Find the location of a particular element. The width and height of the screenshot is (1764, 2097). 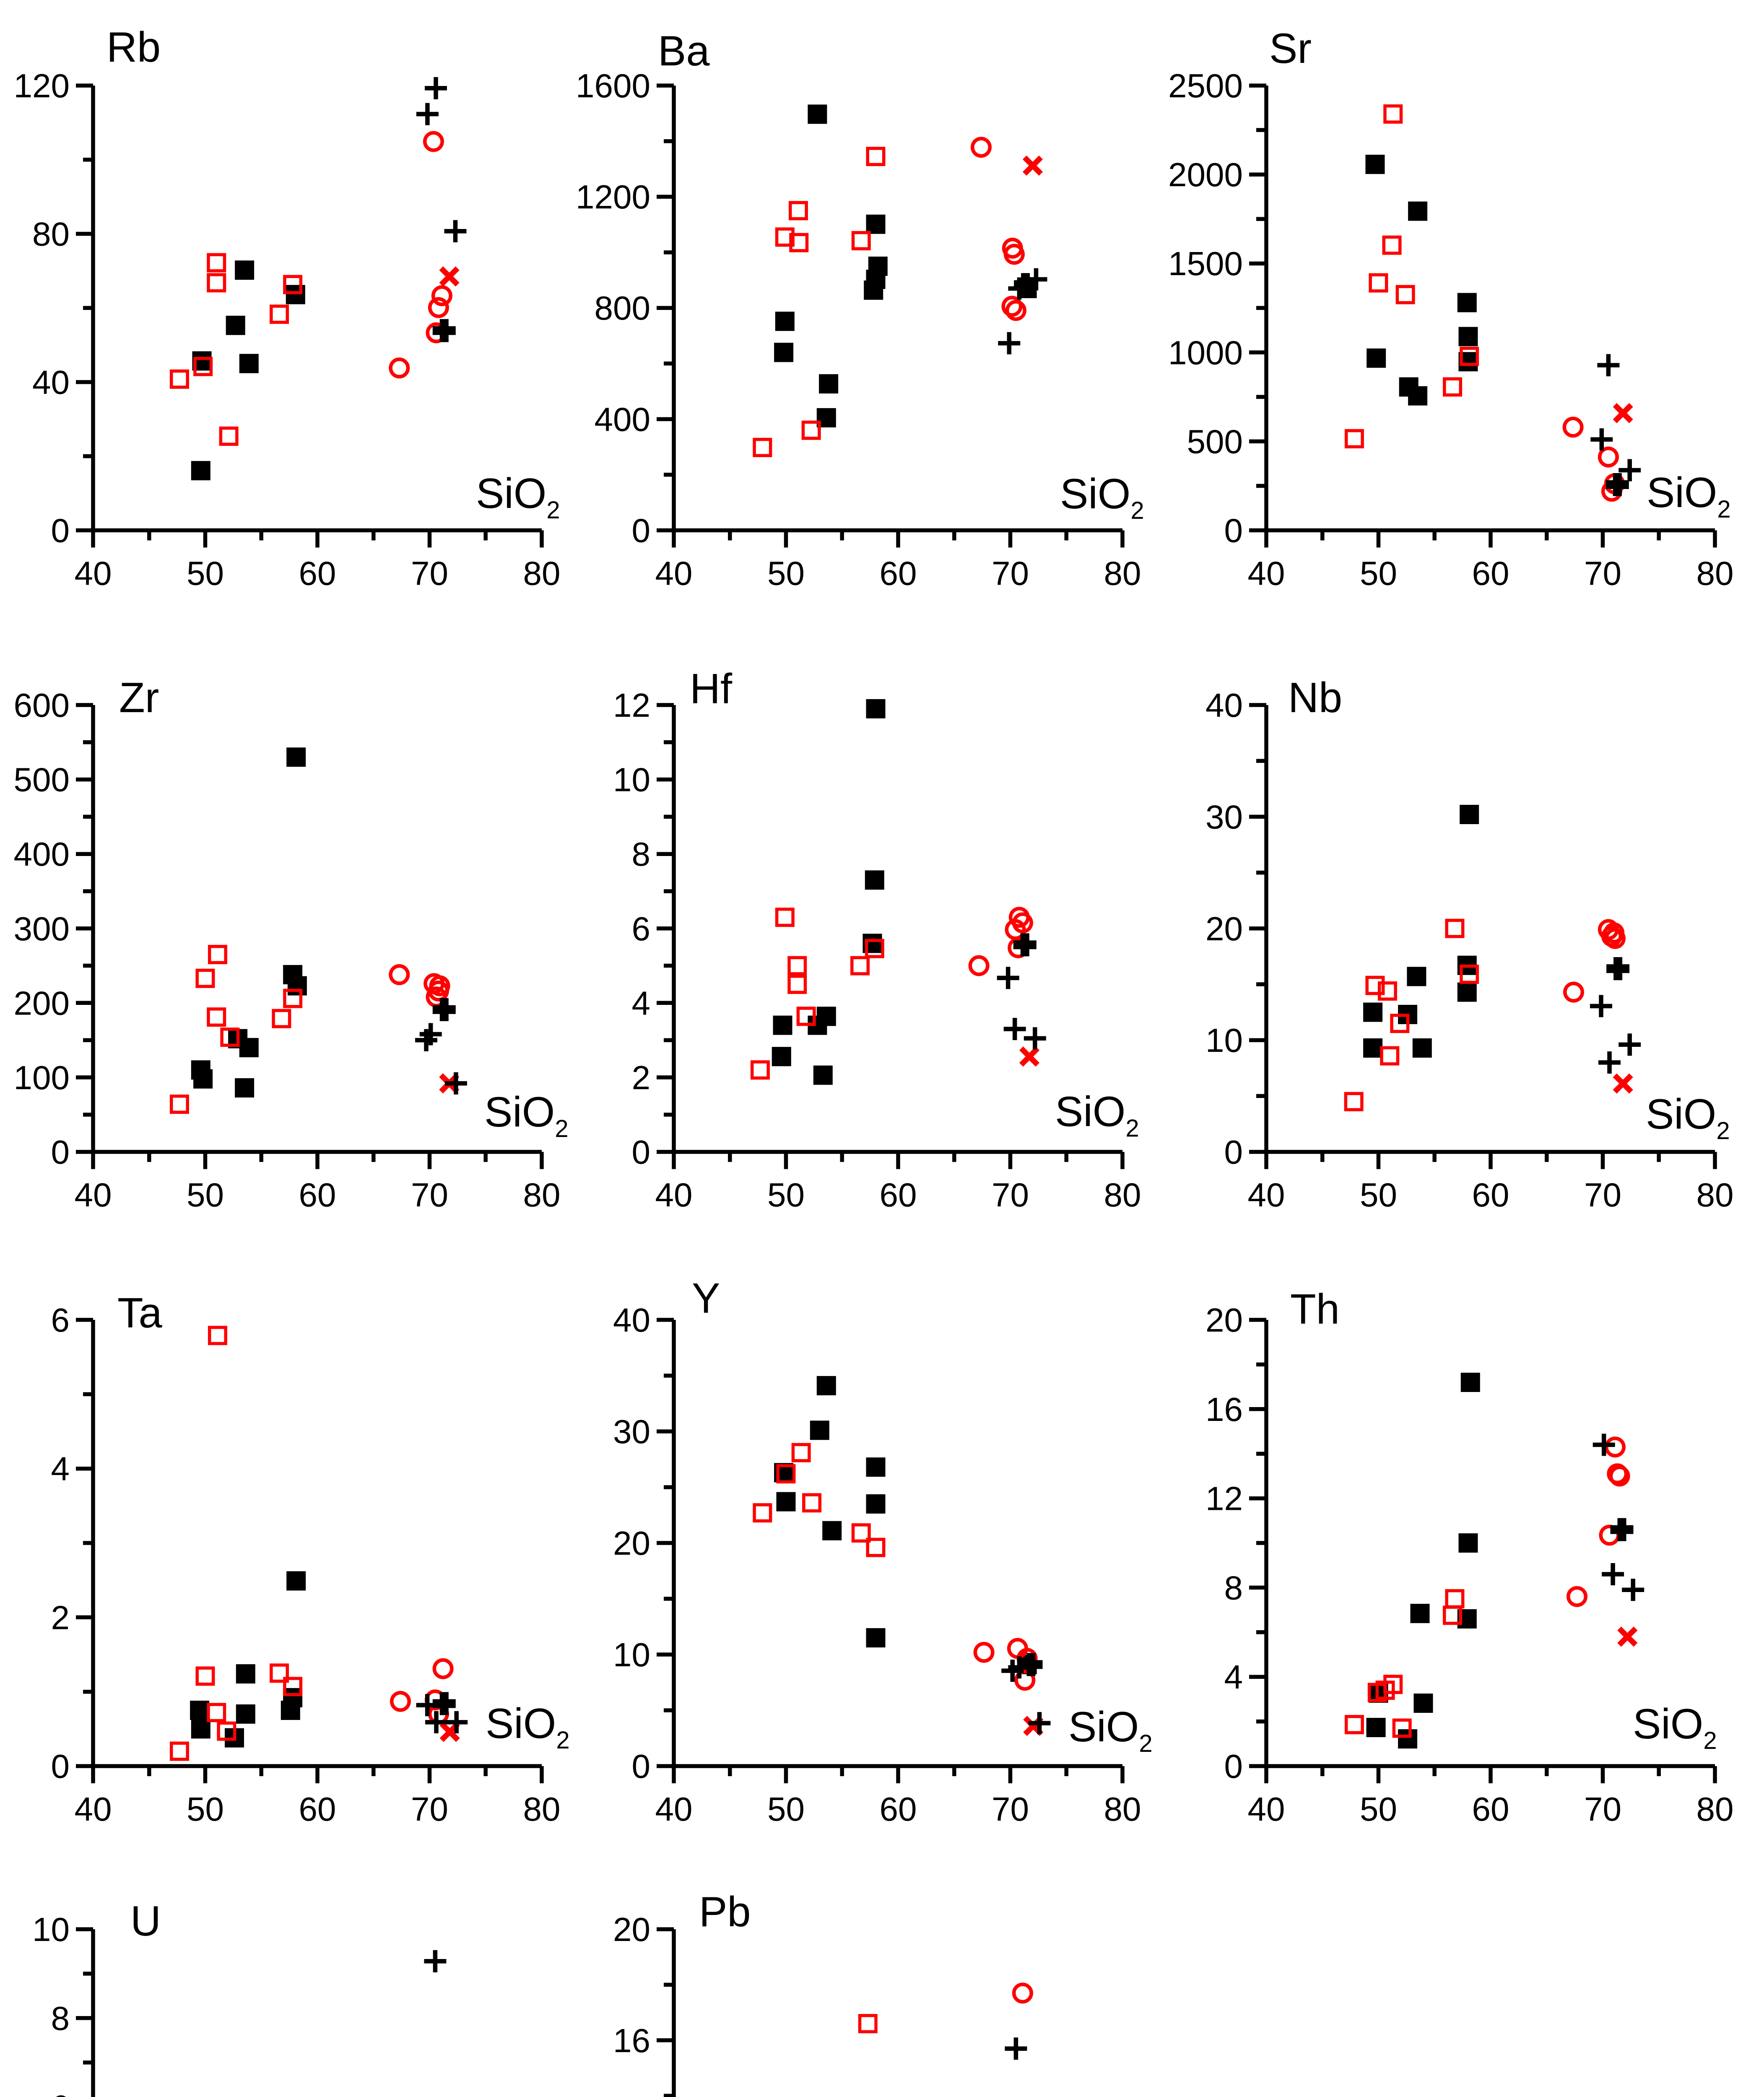

svg-text: 6 is located at coordinates (60, 2093).